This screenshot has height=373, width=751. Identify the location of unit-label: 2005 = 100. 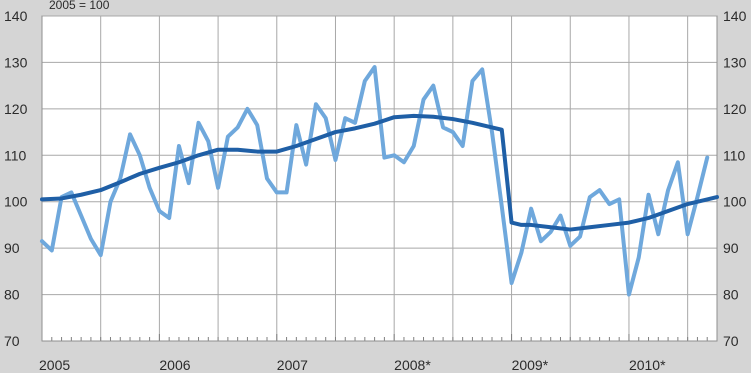
(79, 6).